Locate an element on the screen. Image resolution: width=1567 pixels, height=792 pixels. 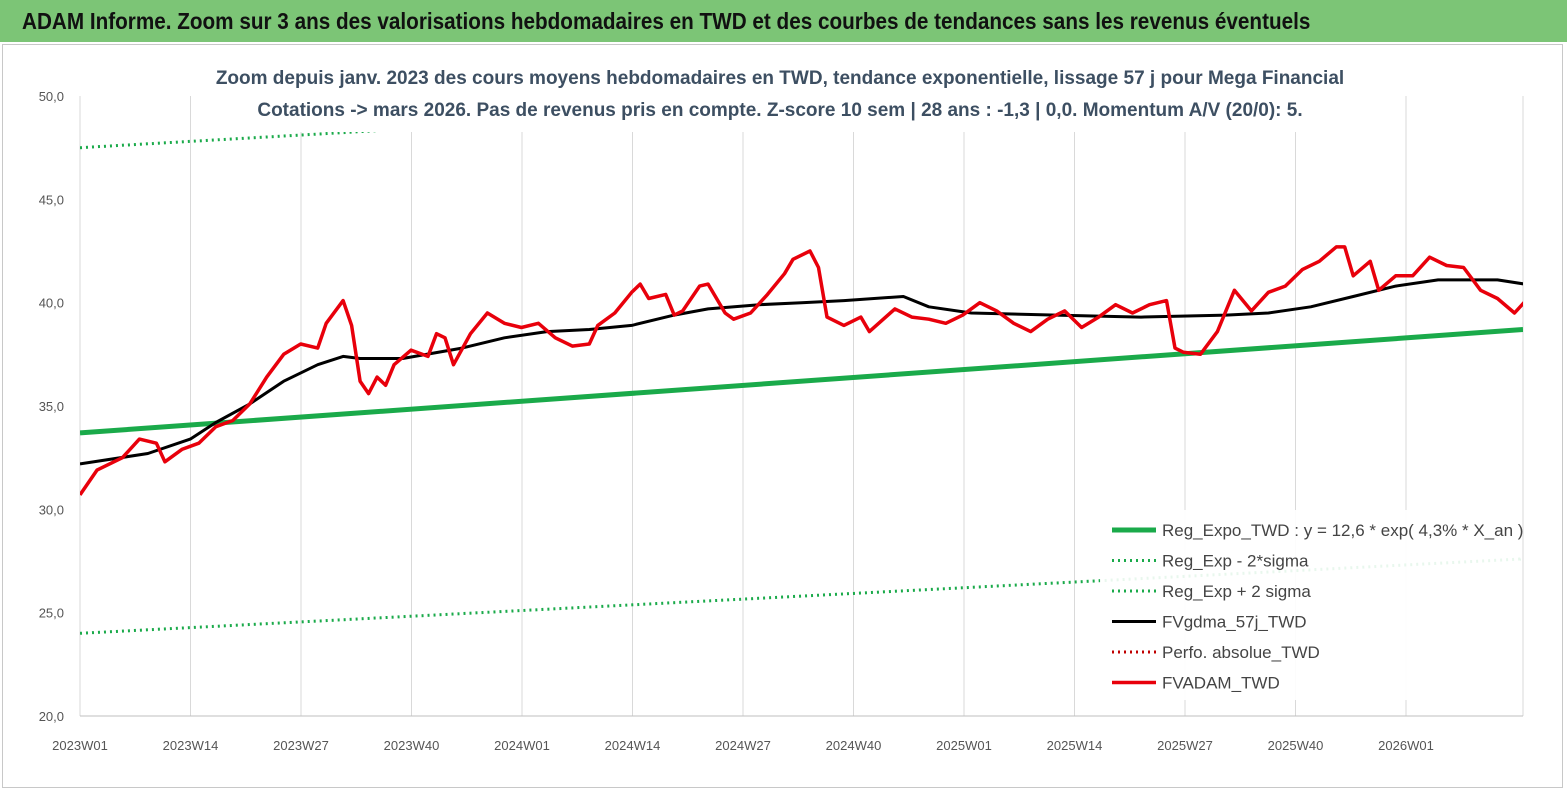
y-tick-label: 30,0 is located at coordinates (51, 509).